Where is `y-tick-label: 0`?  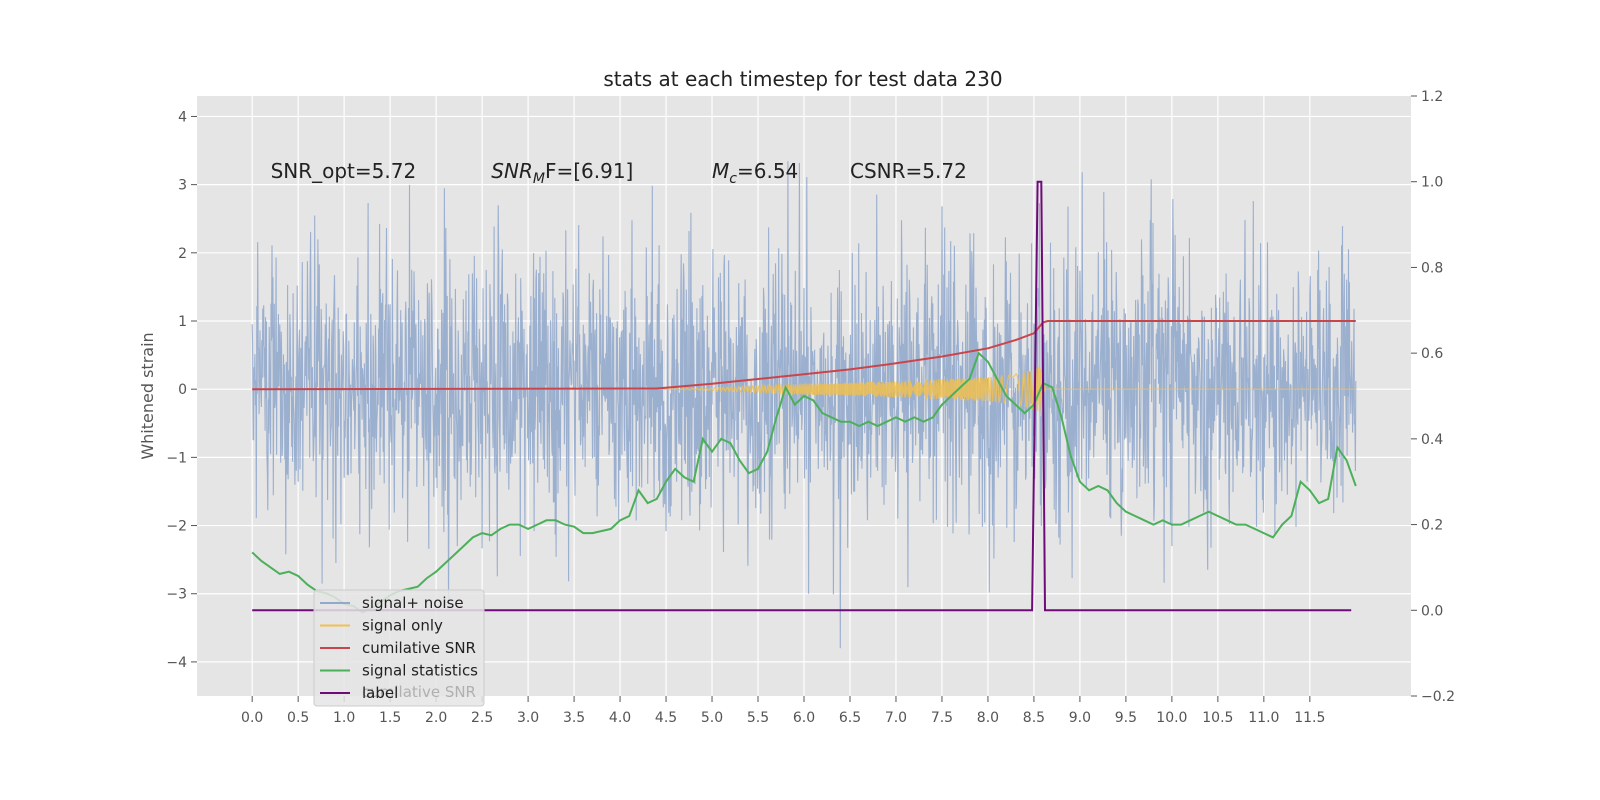 y-tick-label: 0 is located at coordinates (182, 390).